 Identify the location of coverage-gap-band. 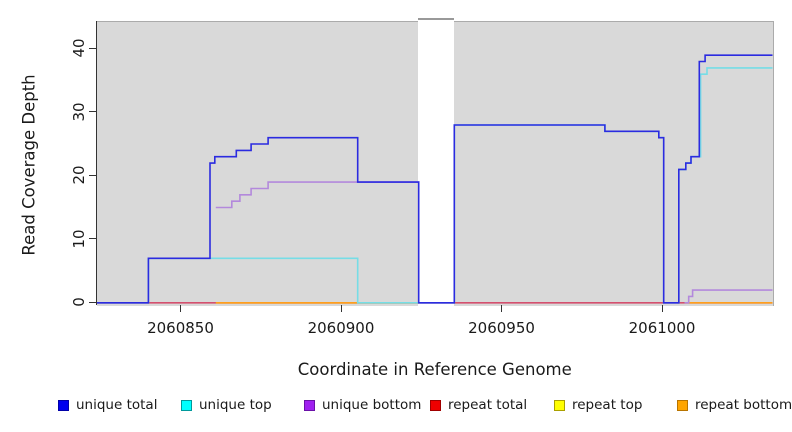
(436, 163).